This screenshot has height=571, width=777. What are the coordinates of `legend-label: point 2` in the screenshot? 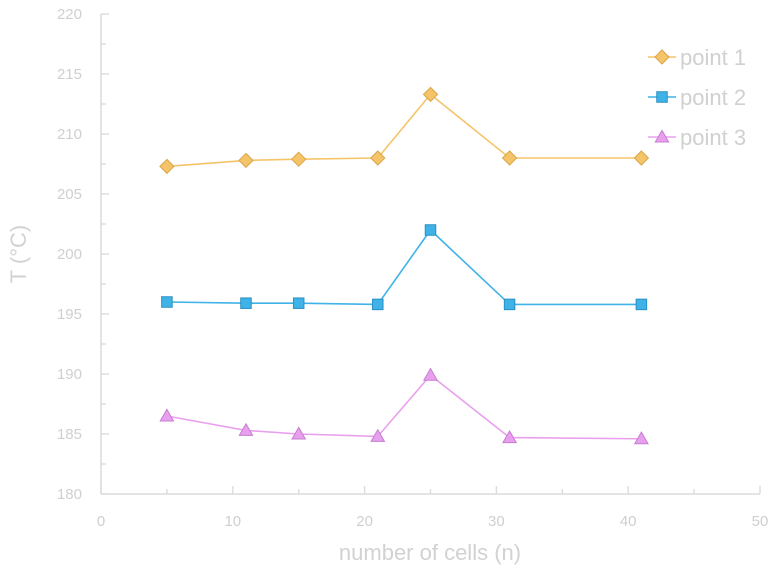 It's located at (713, 97).